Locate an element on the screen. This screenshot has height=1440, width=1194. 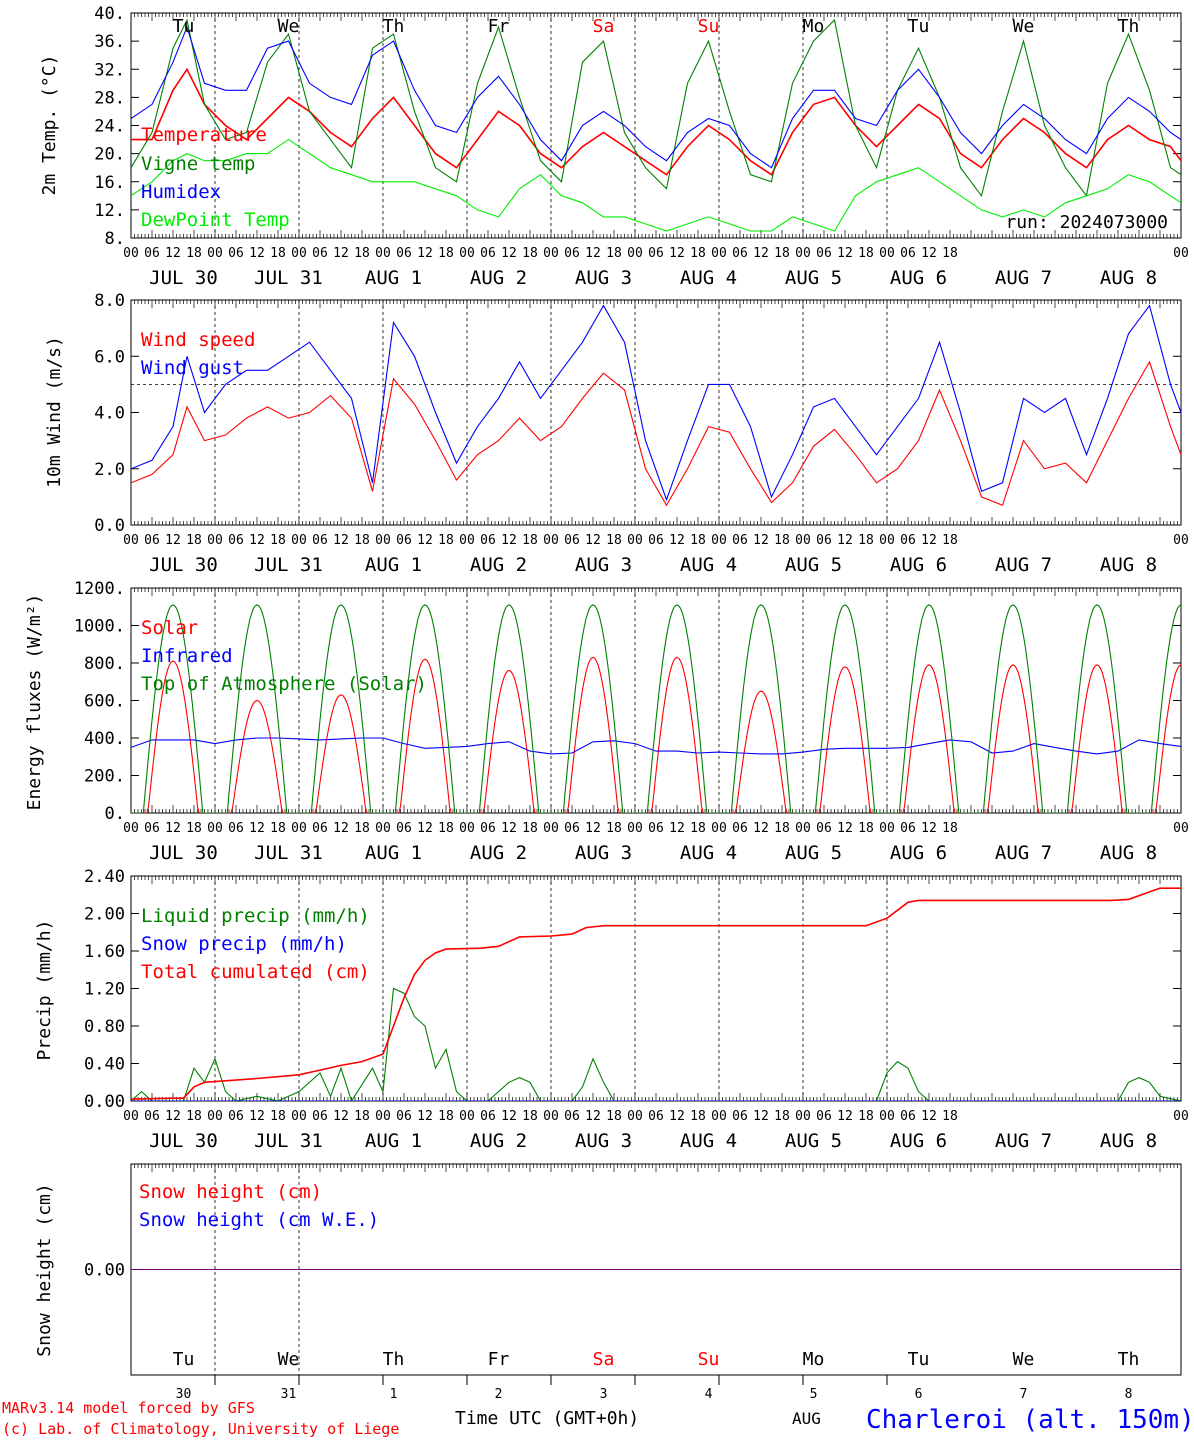
y-tick-label: 2.00 is located at coordinates (104, 915).